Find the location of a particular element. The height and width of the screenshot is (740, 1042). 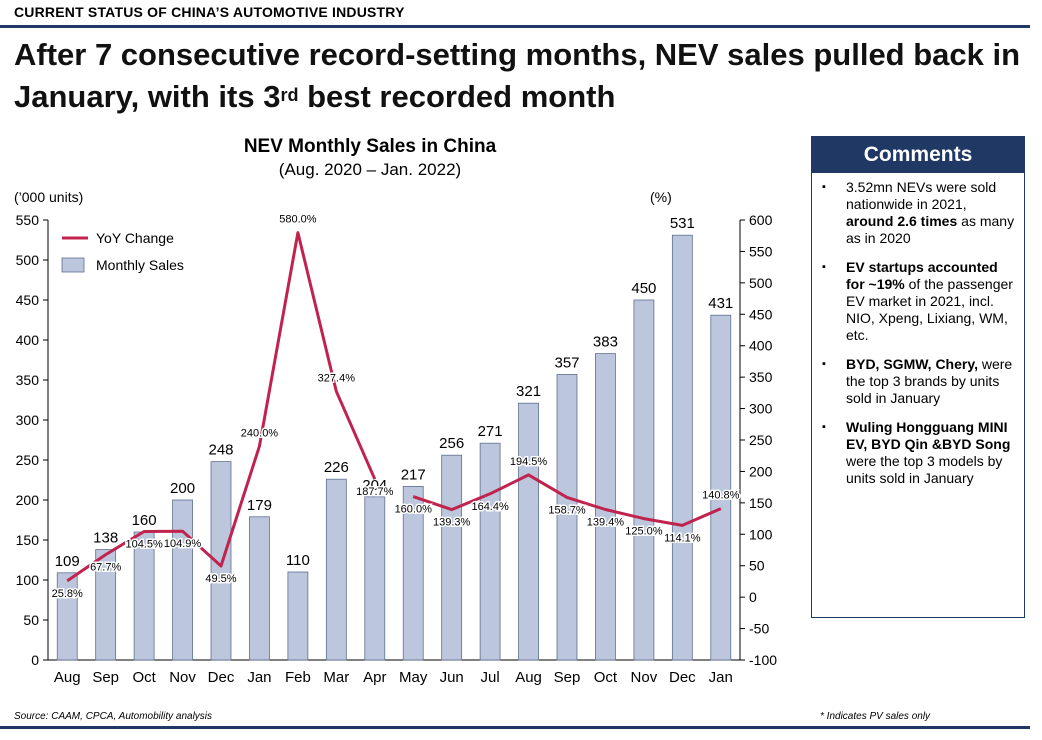

bar-value-label: 357 is located at coordinates (566, 362).